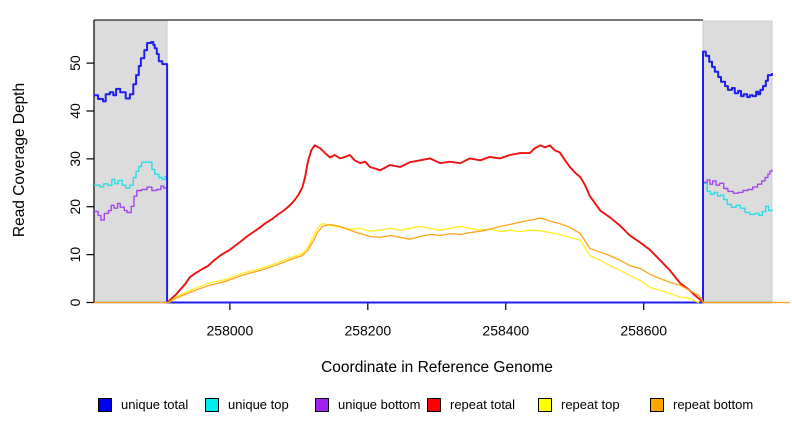  What do you see at coordinates (75, 63) in the screenshot?
I see `y-tick-label: 50` at bounding box center [75, 63].